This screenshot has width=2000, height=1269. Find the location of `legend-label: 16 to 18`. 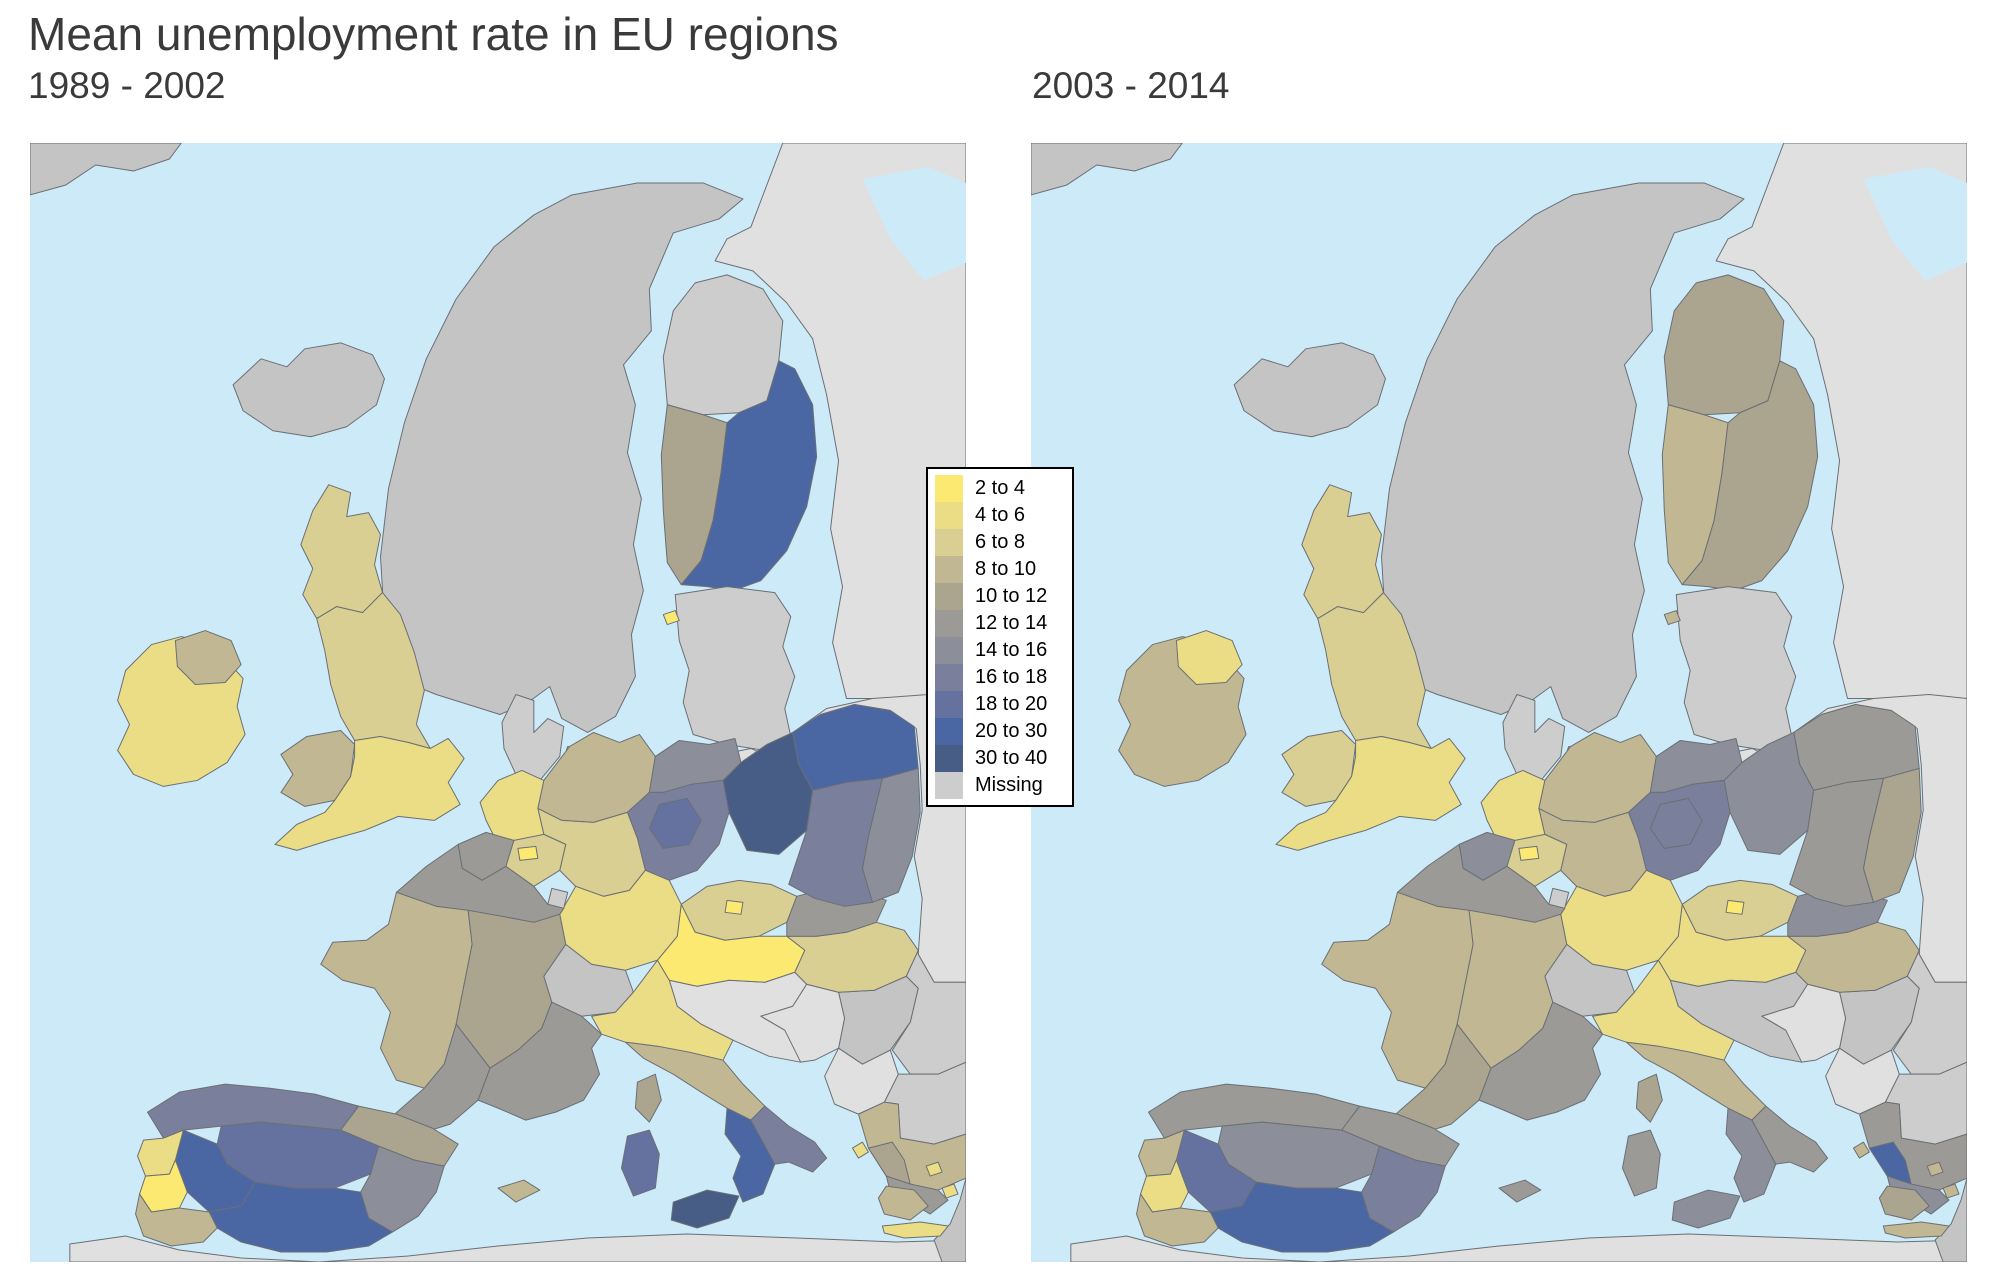

legend-label: 16 to 18 is located at coordinates (1011, 677).